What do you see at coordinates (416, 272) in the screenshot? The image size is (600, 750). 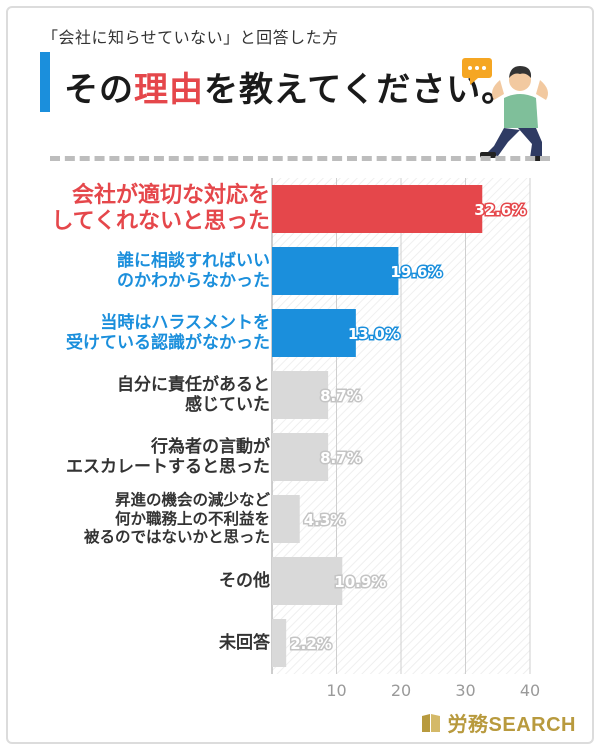 I see `value-label: 19.6%` at bounding box center [416, 272].